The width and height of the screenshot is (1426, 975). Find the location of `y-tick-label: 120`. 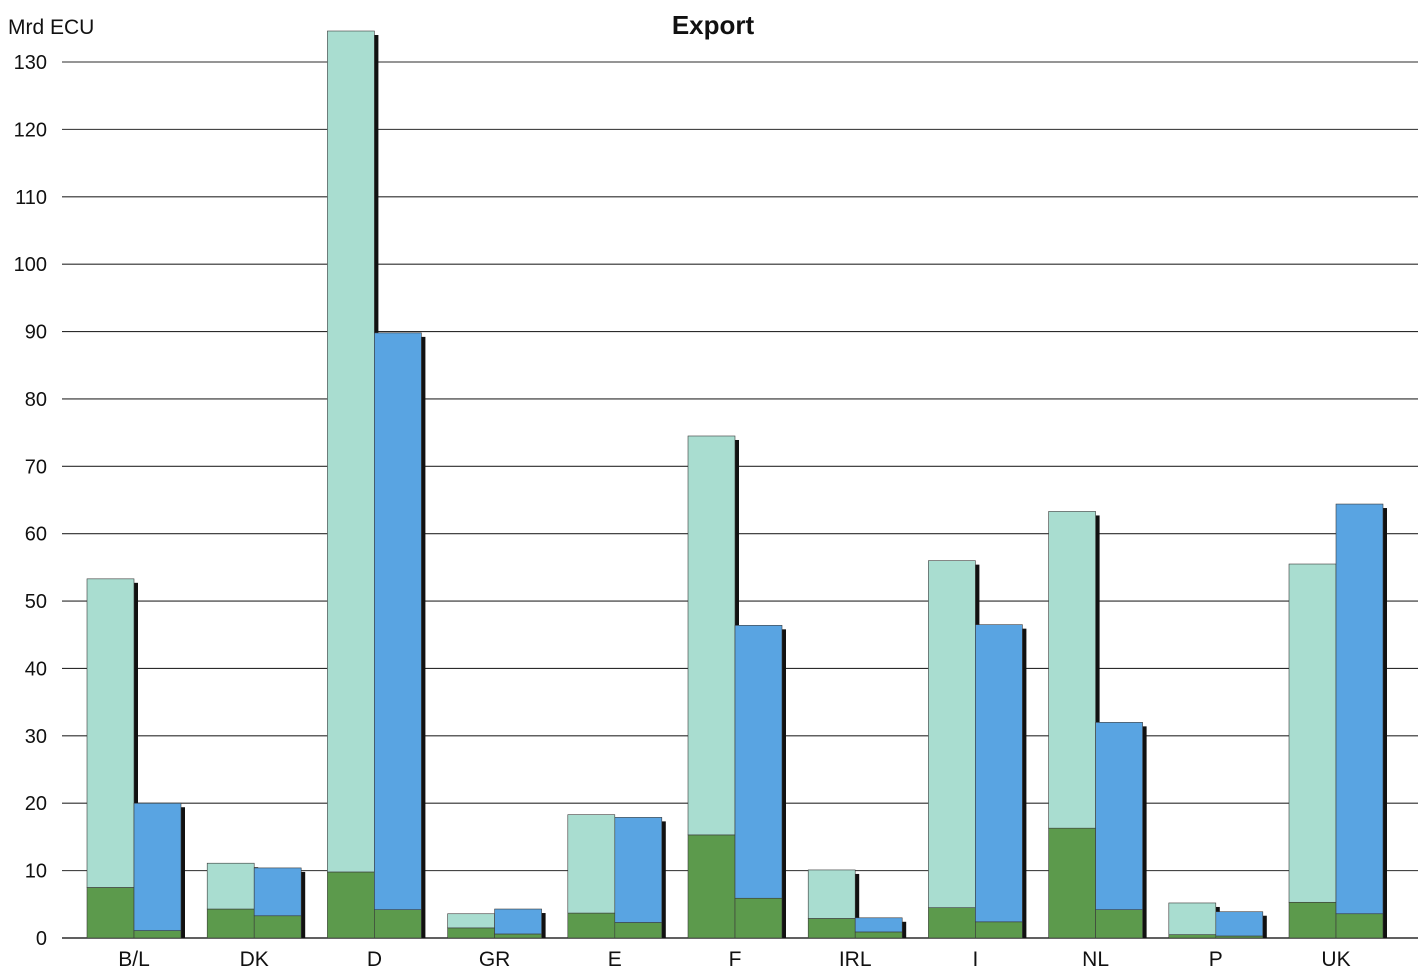

y-tick-label: 120 is located at coordinates (30, 130).